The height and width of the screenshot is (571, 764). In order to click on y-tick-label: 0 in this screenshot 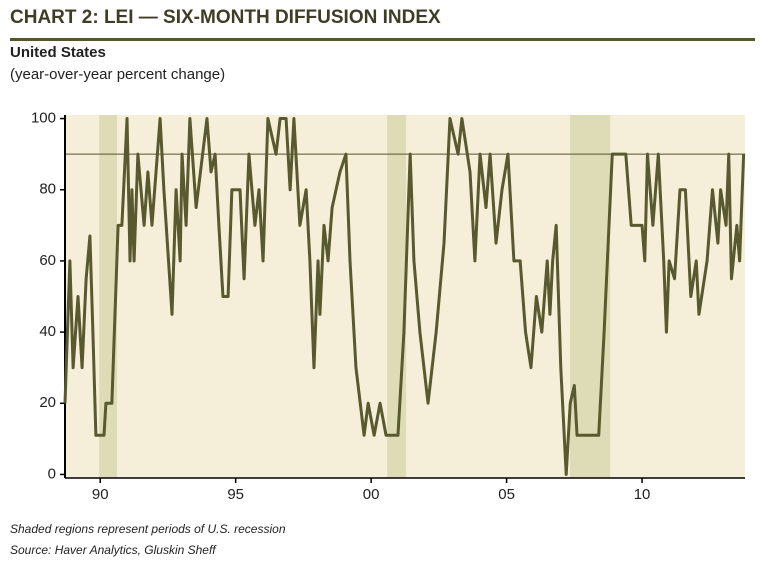, I will do `click(52, 473)`.